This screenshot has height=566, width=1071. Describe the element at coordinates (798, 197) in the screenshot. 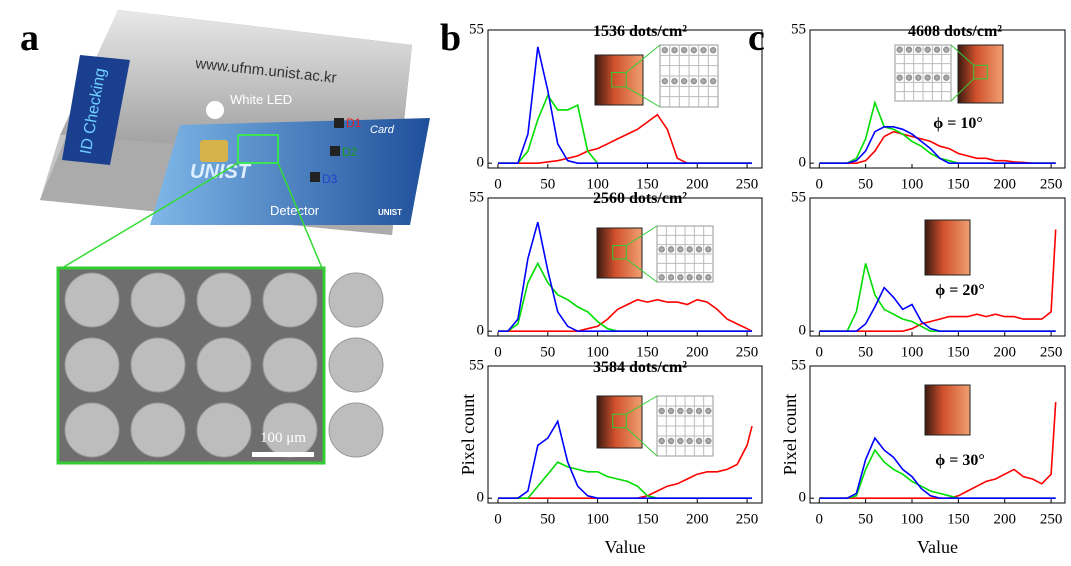

I see `y-tick-label: 55` at that location.